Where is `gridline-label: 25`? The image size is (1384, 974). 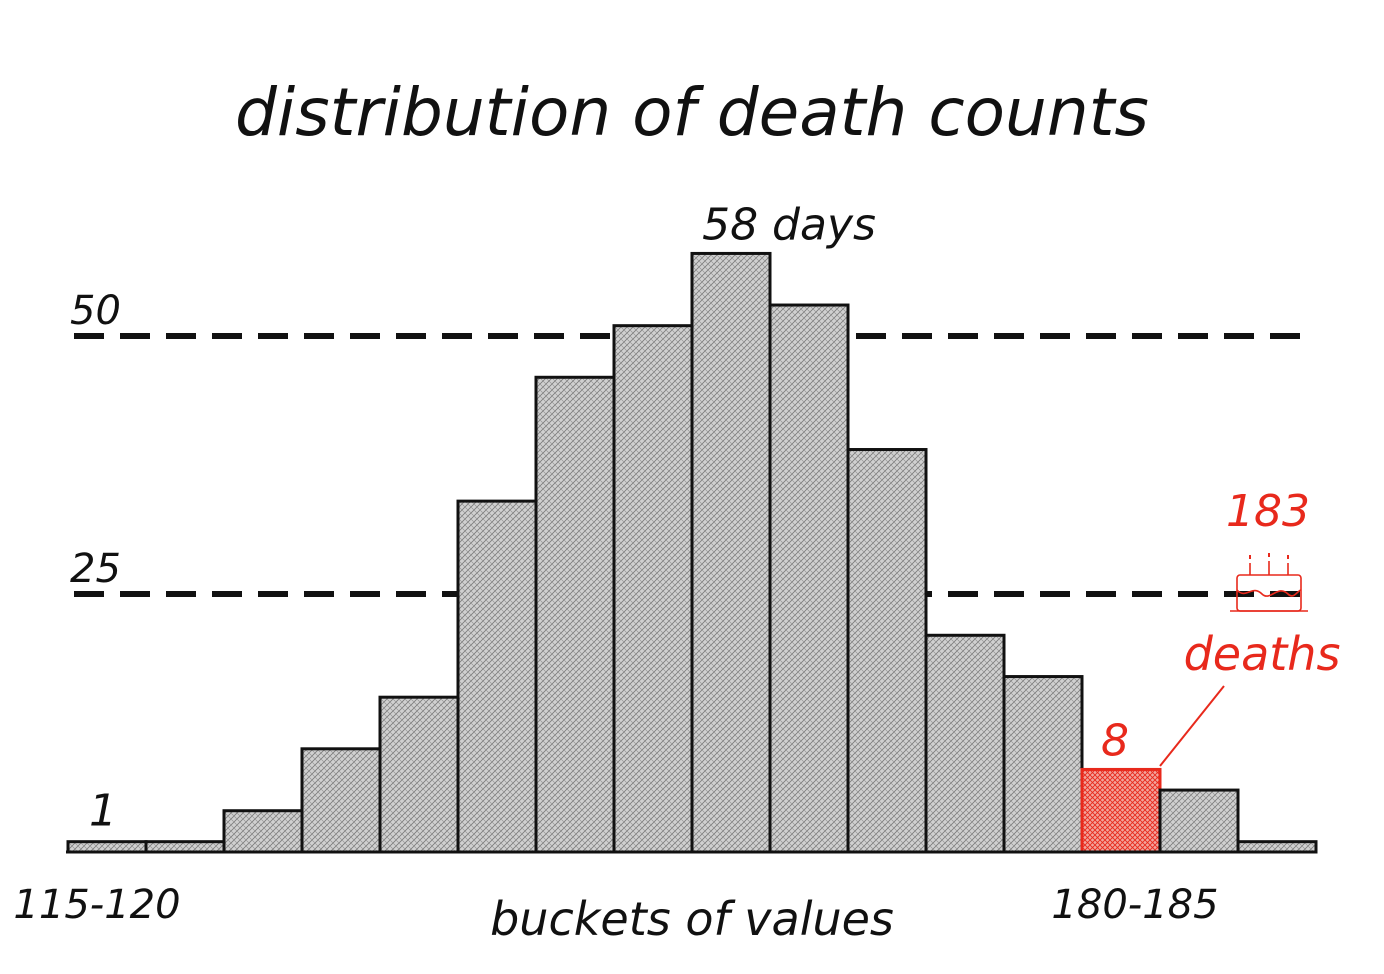 gridline-label: 25 is located at coordinates (95, 569).